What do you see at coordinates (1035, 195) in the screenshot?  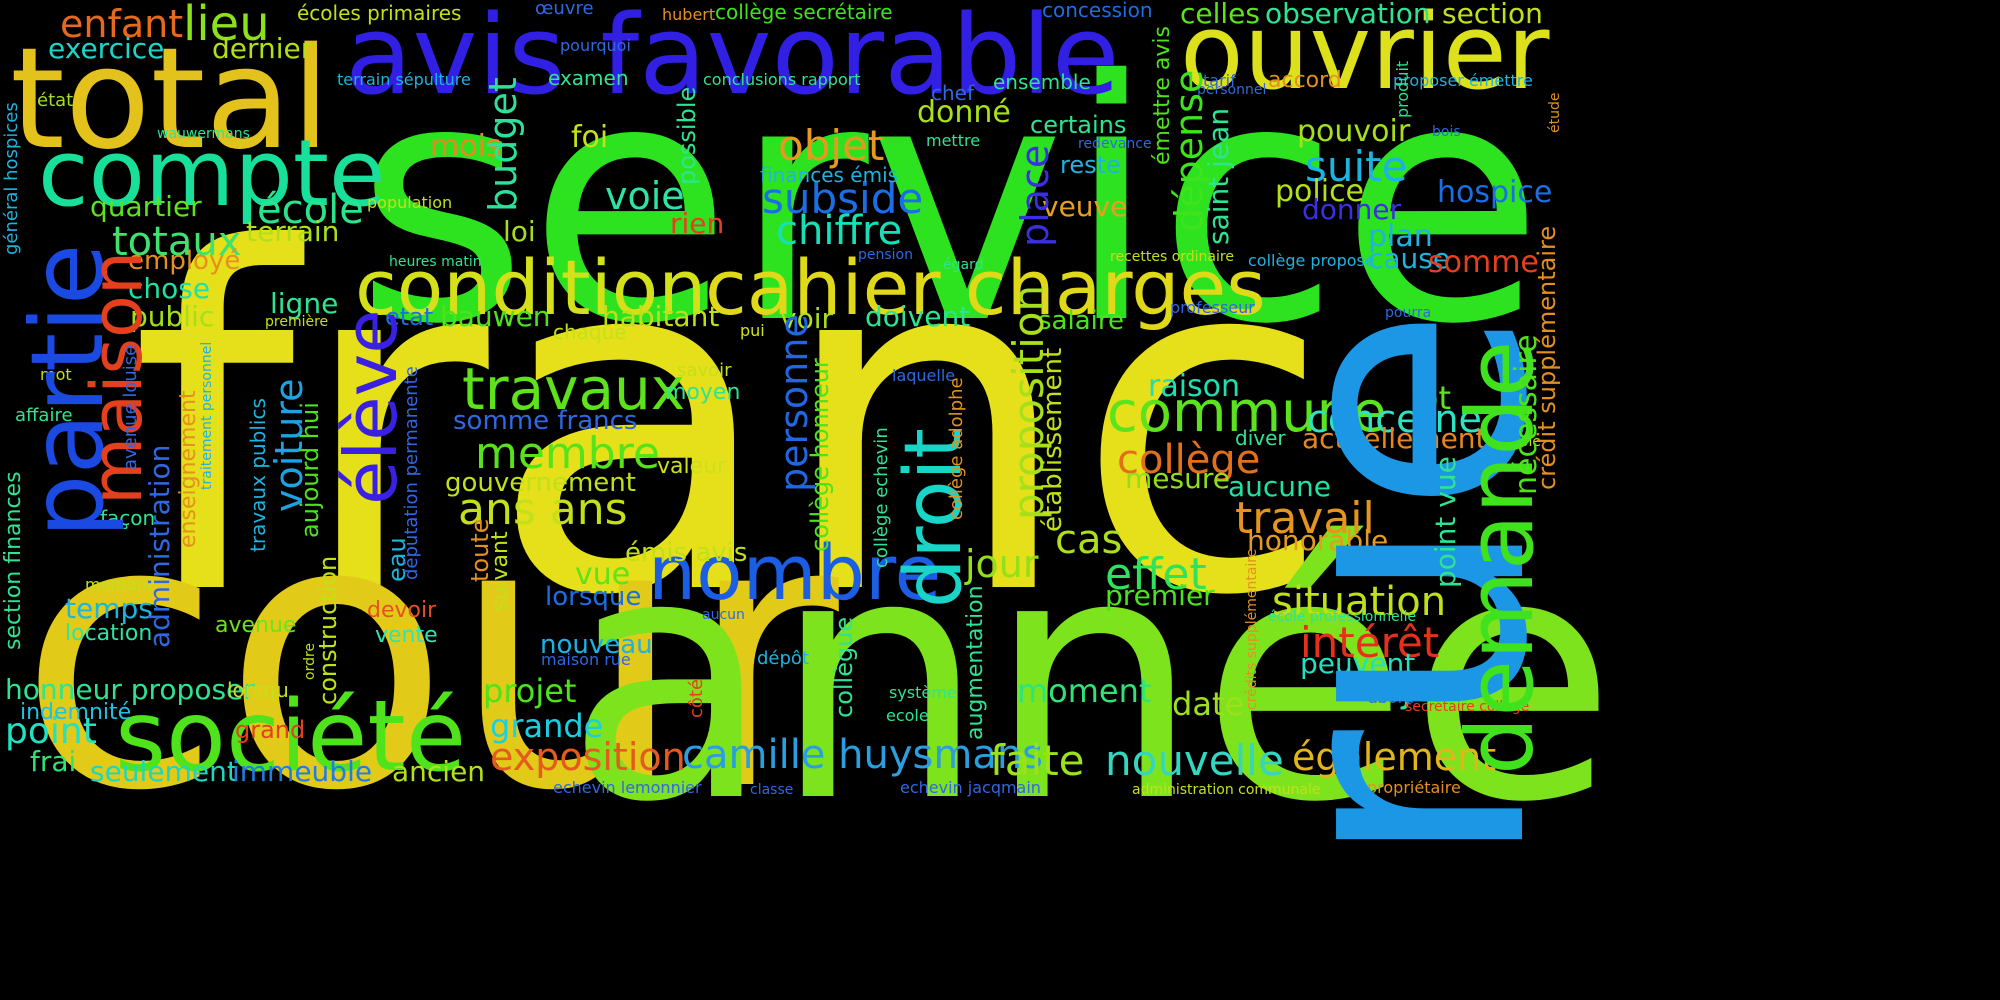 I see `word-place: place` at bounding box center [1035, 195].